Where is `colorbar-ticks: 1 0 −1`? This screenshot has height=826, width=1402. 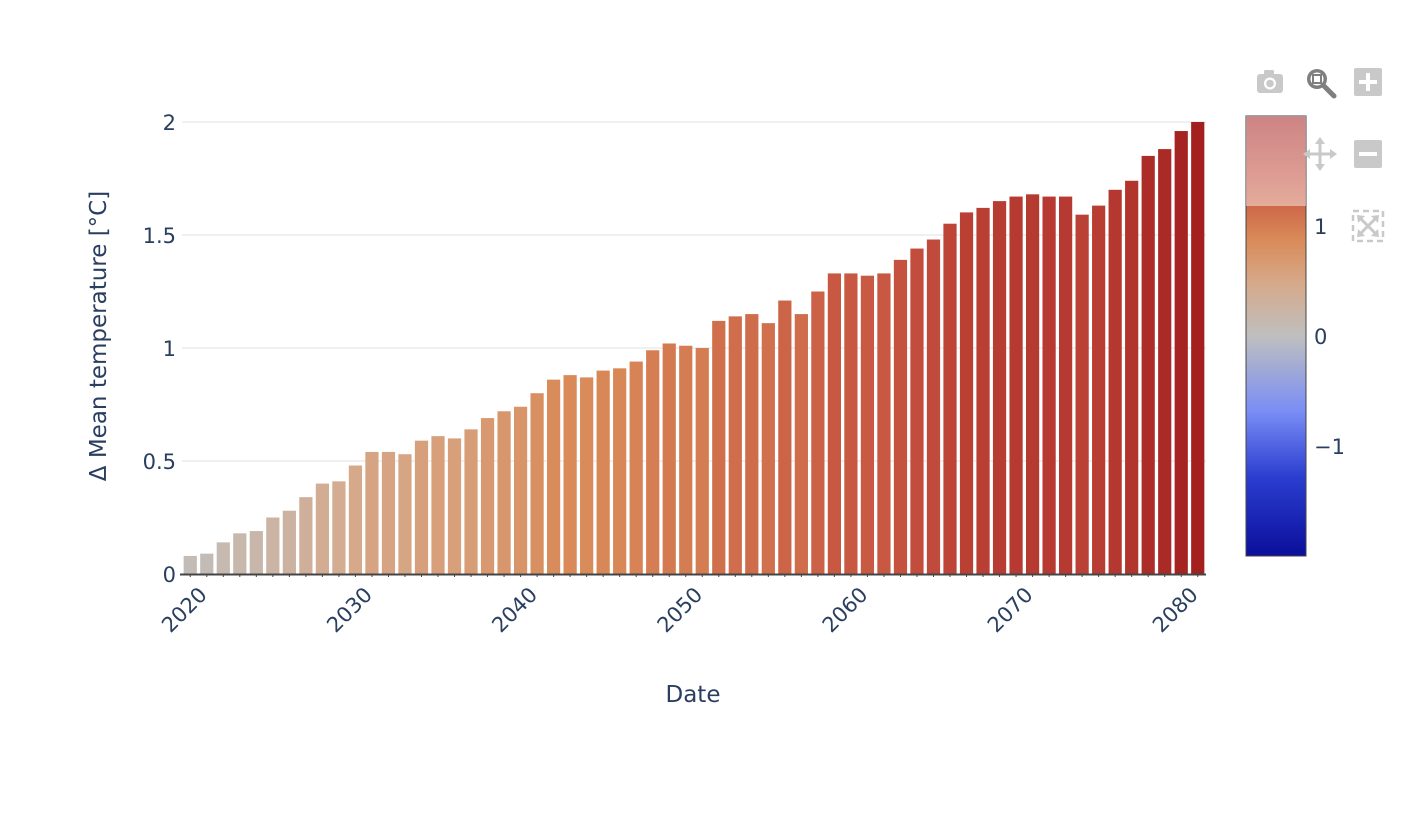
colorbar-ticks: 1 0 −1 is located at coordinates (1329, 337).